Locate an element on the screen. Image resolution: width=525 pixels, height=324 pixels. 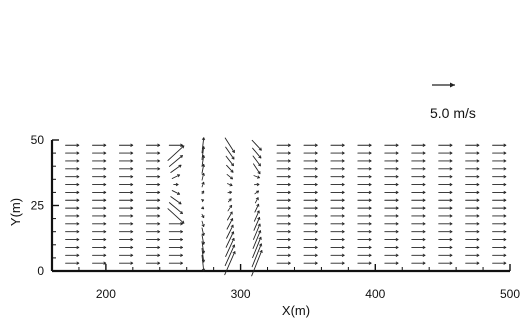
y-tick-label: 25 is located at coordinates (38, 206).